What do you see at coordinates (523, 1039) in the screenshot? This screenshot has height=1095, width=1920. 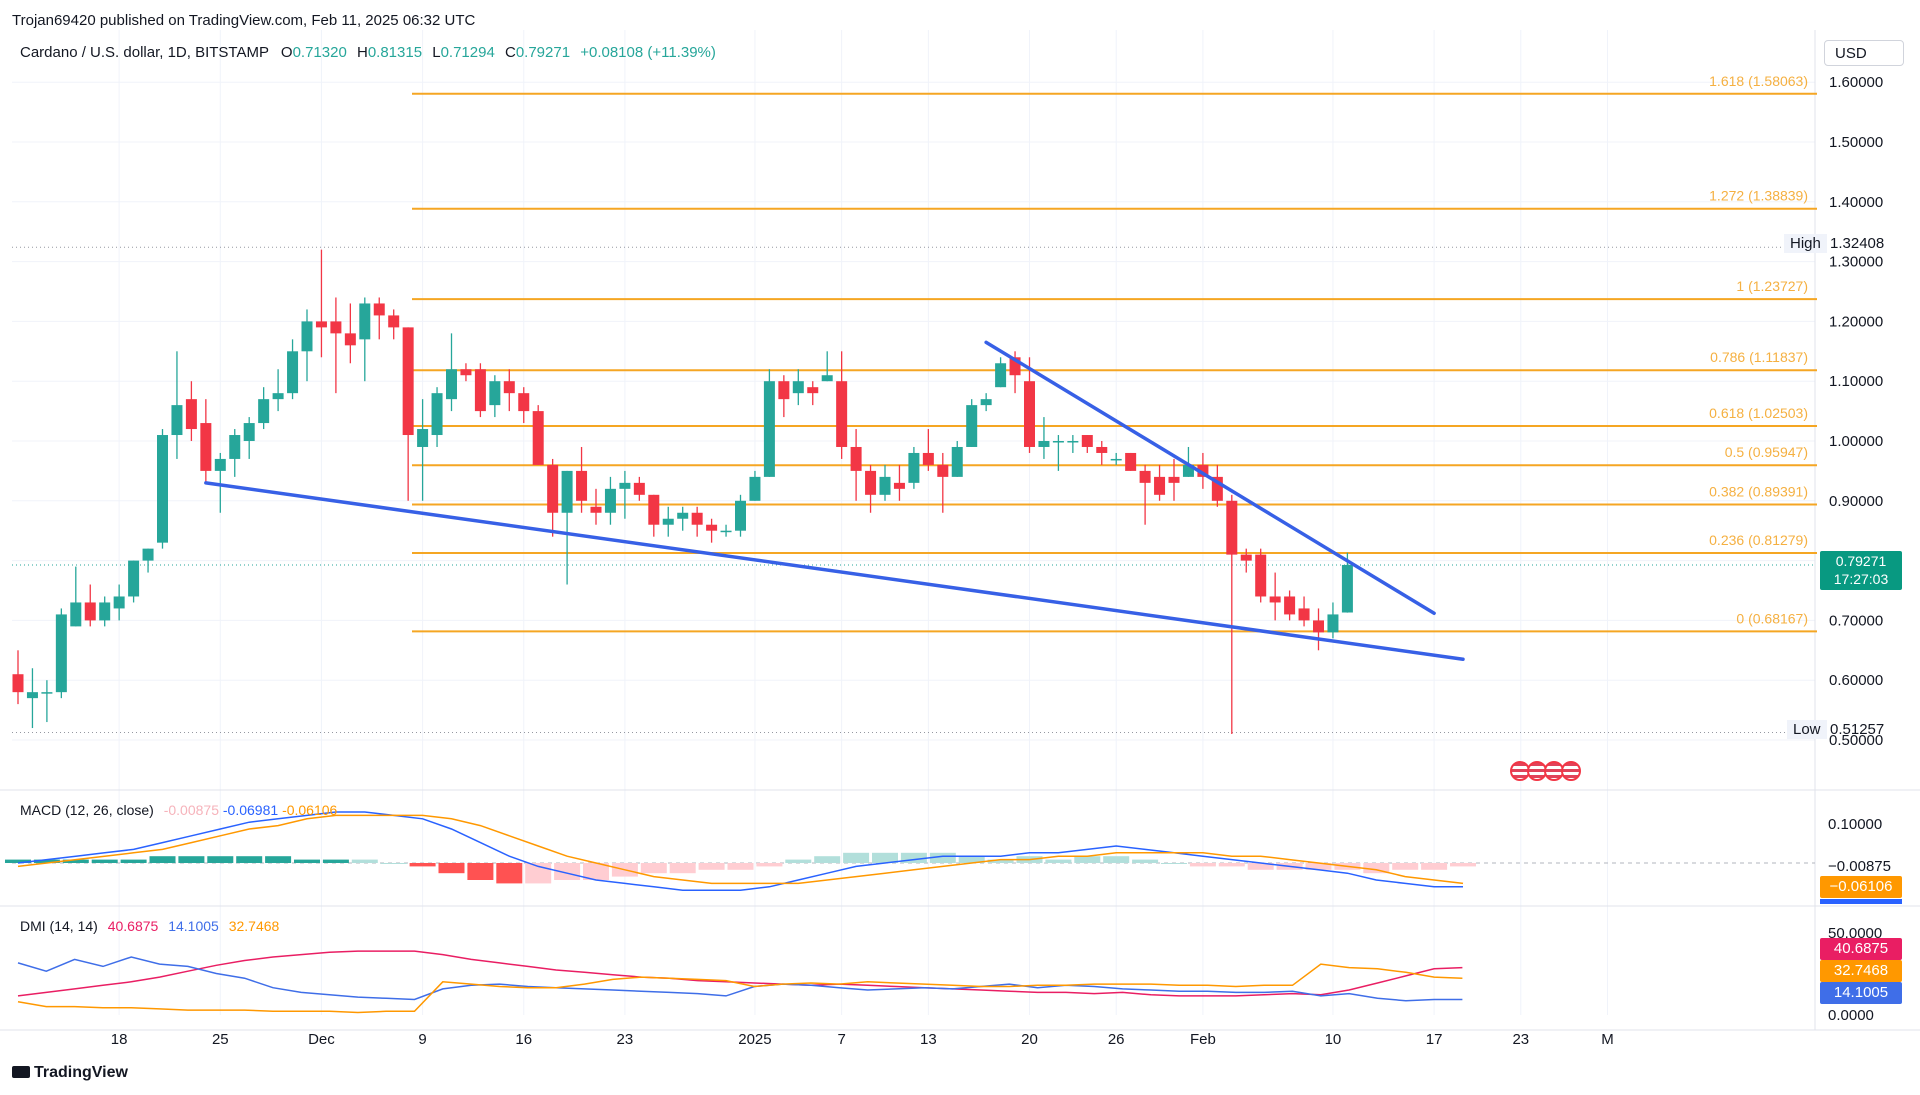 I see `time-tick: 16` at bounding box center [523, 1039].